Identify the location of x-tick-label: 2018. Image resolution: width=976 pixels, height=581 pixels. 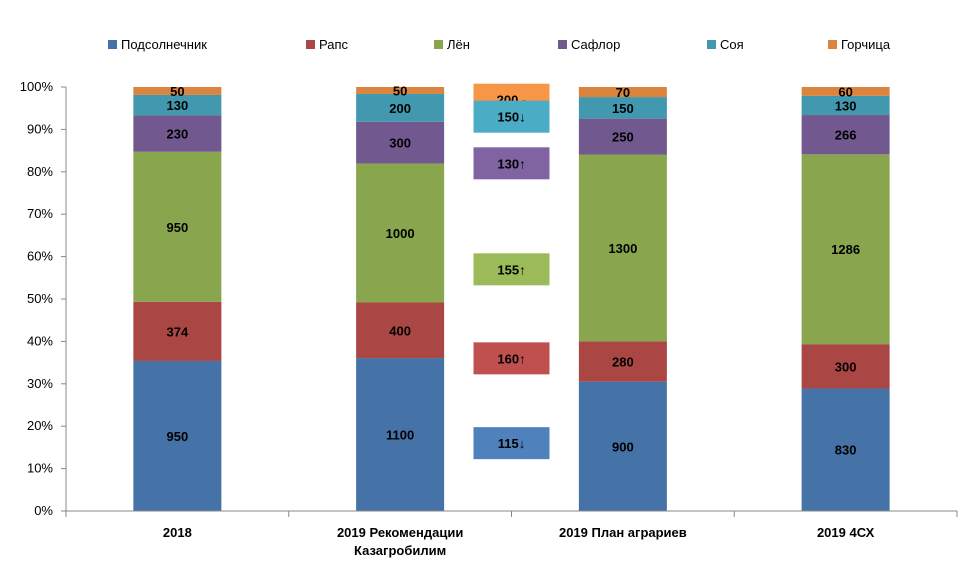
(177, 532).